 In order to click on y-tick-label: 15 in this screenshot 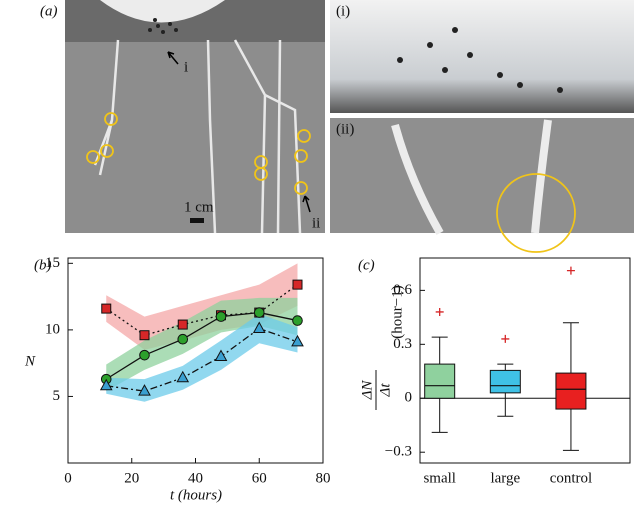, I will do `click(52, 263)`.